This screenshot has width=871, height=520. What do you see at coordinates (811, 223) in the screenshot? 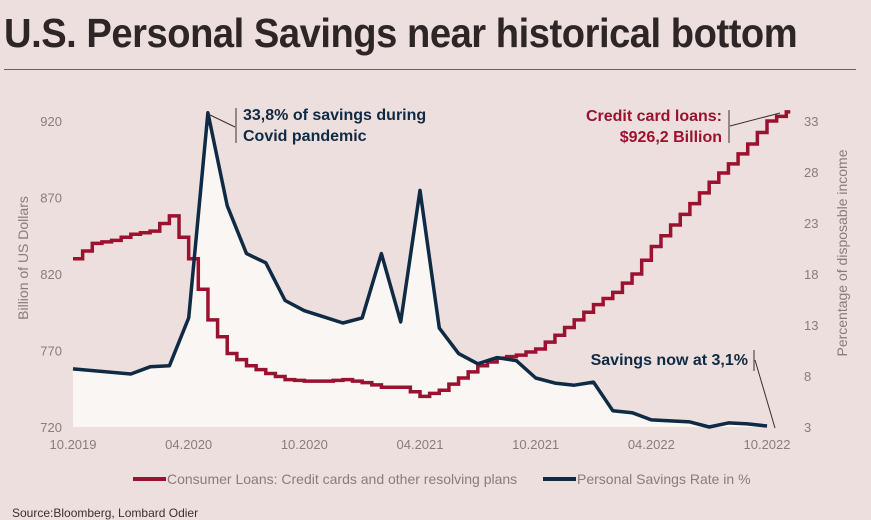
I see `y-tick-right: 23` at bounding box center [811, 223].